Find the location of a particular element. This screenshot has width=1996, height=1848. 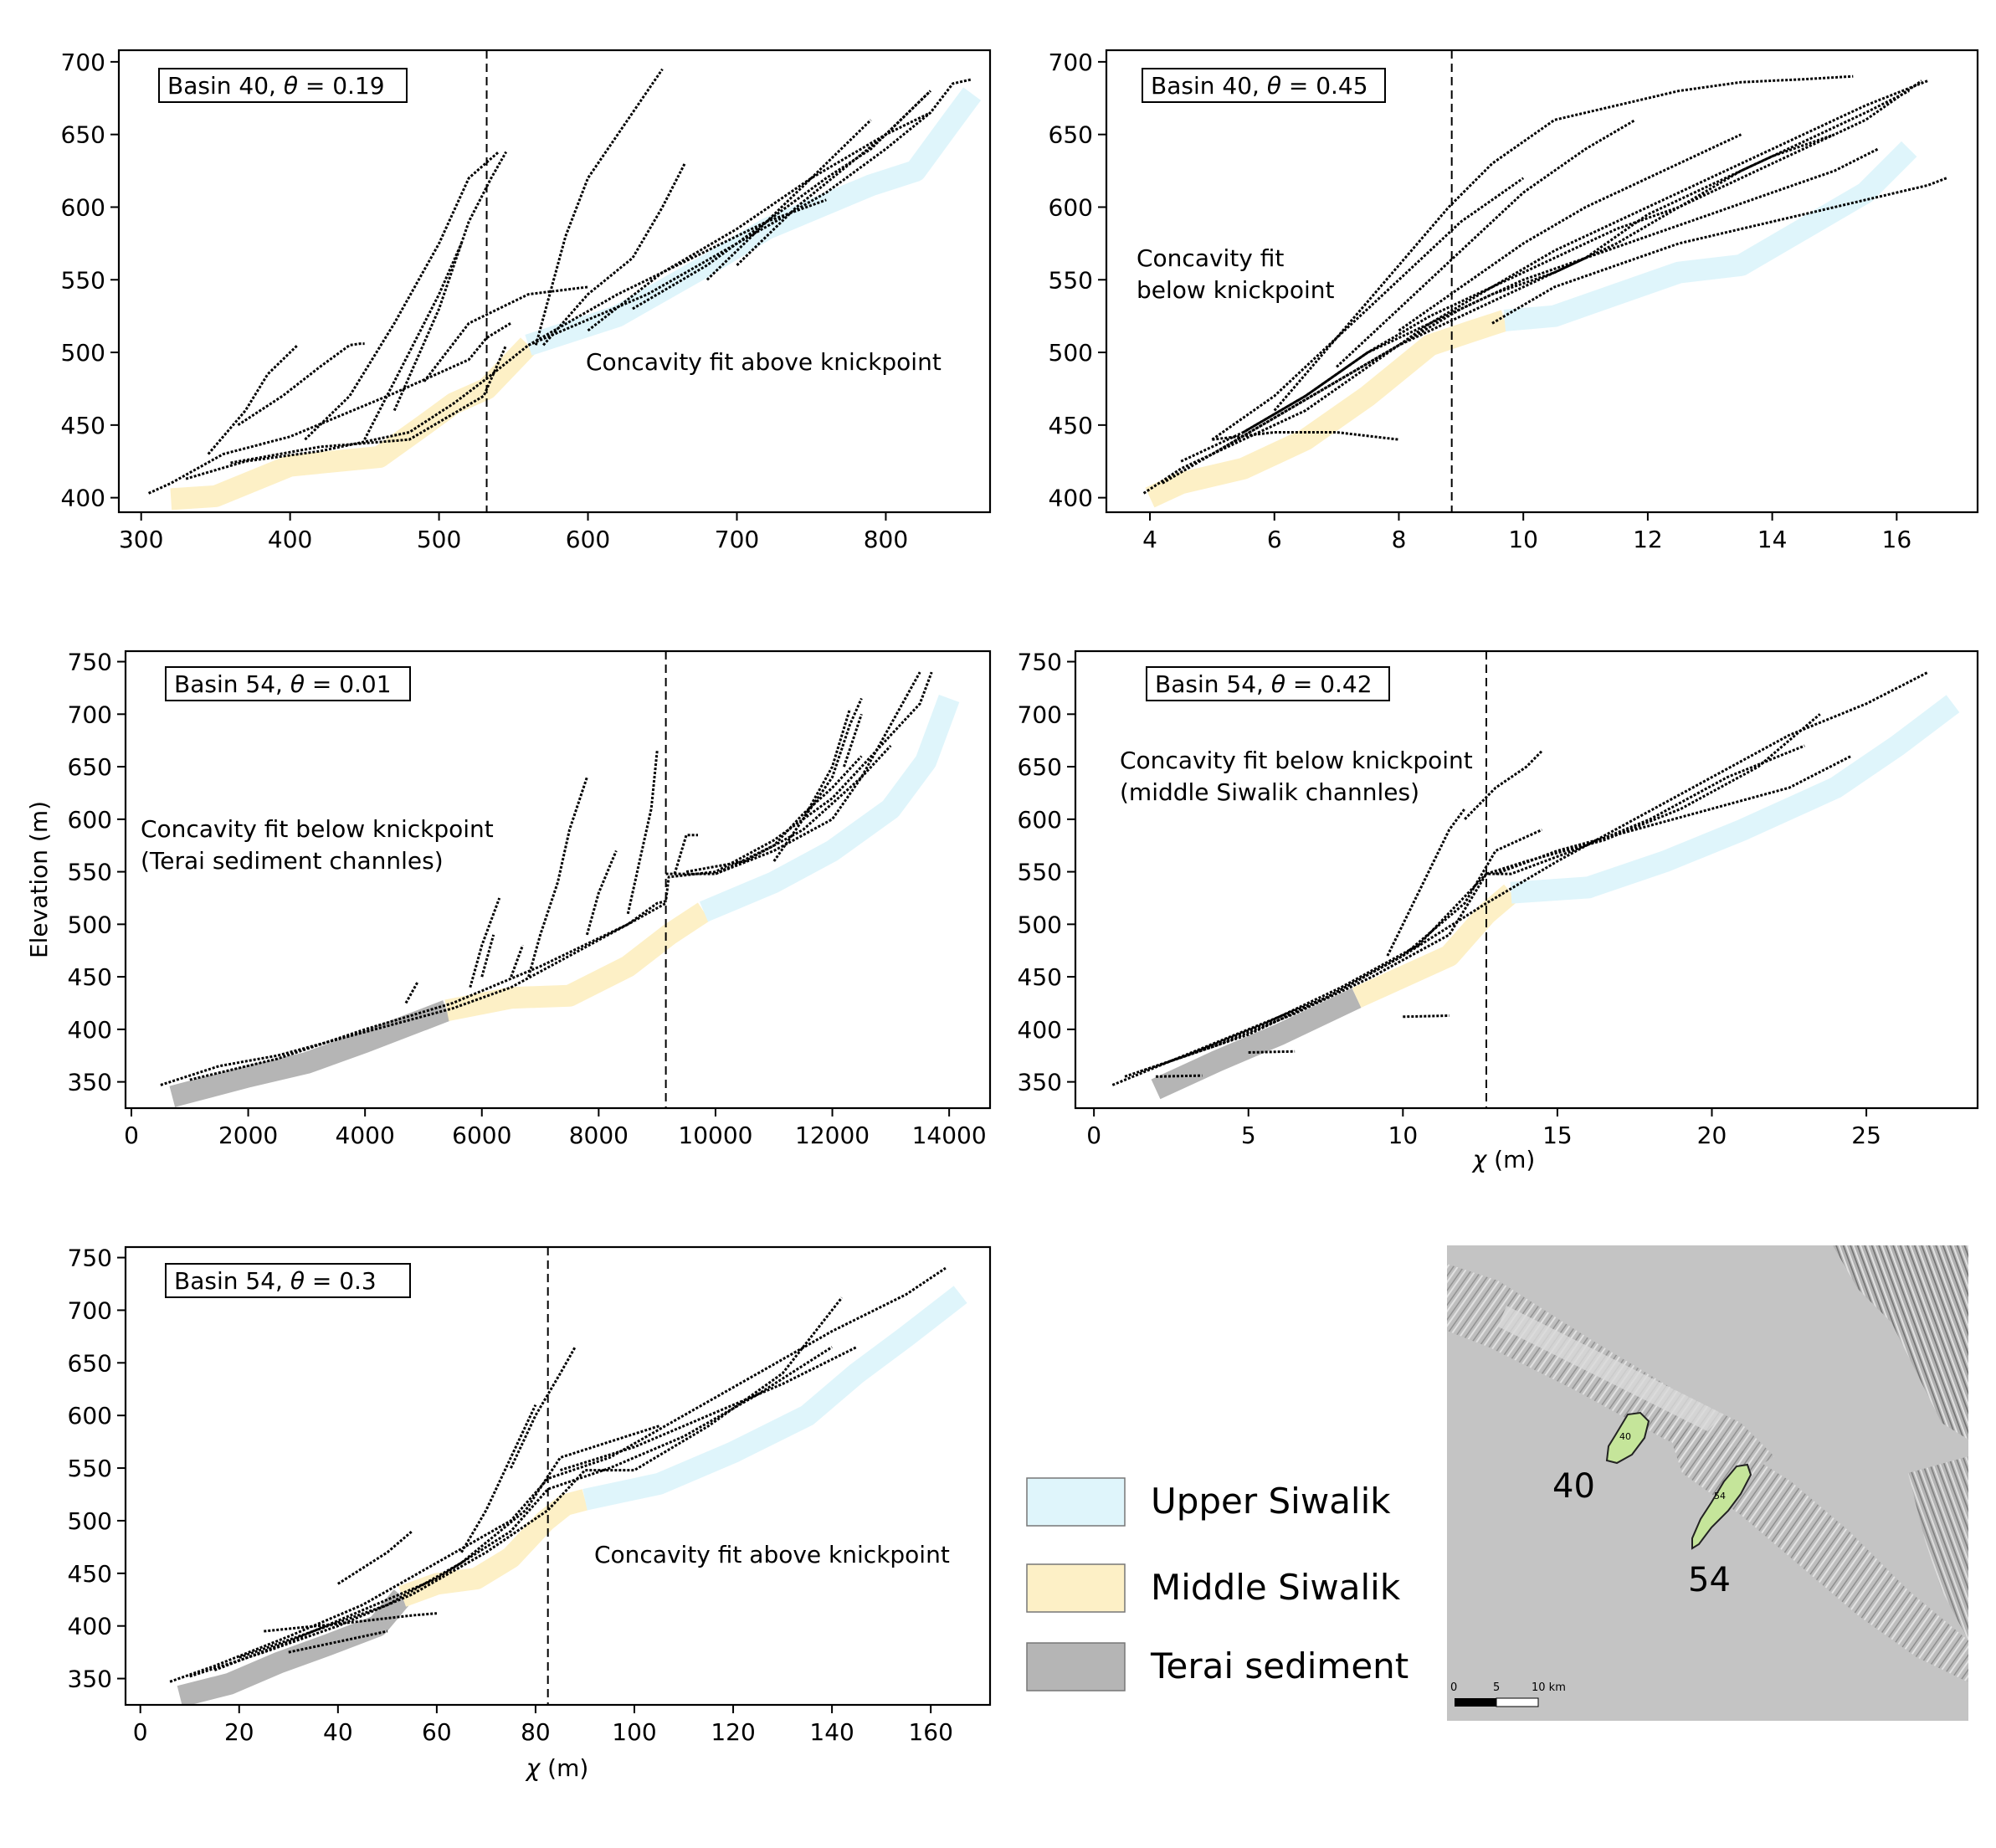

x-tick-label: 8000 is located at coordinates (599, 1135).